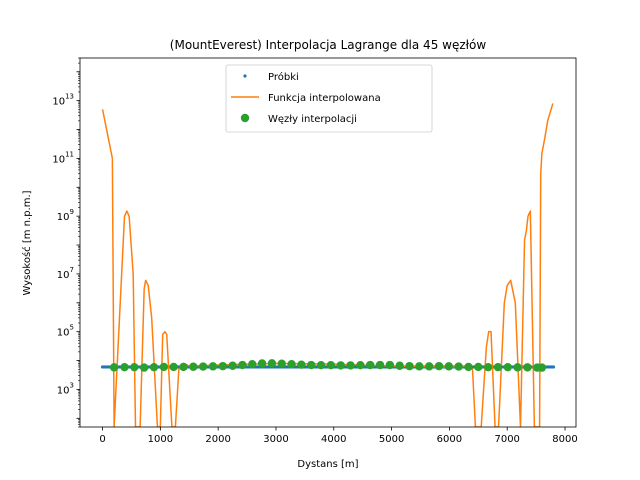  I want to click on y-tick-label: 10³, so click(65, 388).